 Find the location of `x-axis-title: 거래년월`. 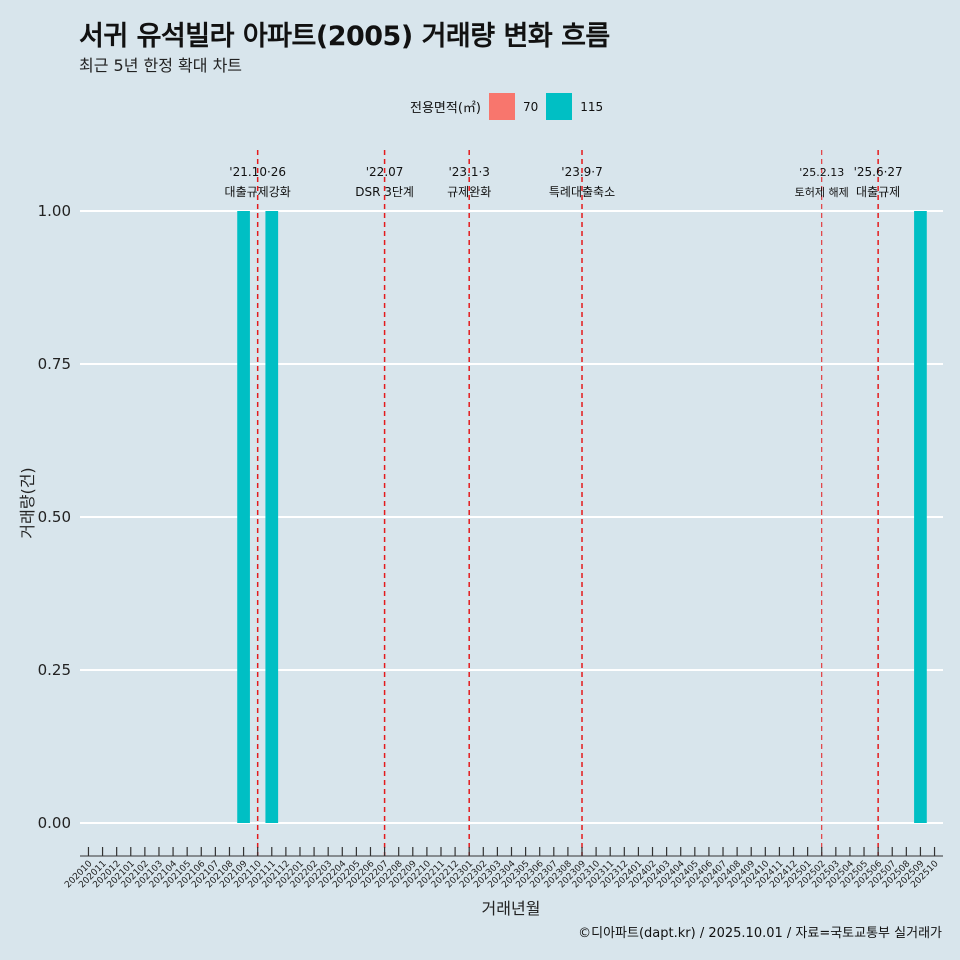

x-axis-title: 거래년월 is located at coordinates (511, 908).